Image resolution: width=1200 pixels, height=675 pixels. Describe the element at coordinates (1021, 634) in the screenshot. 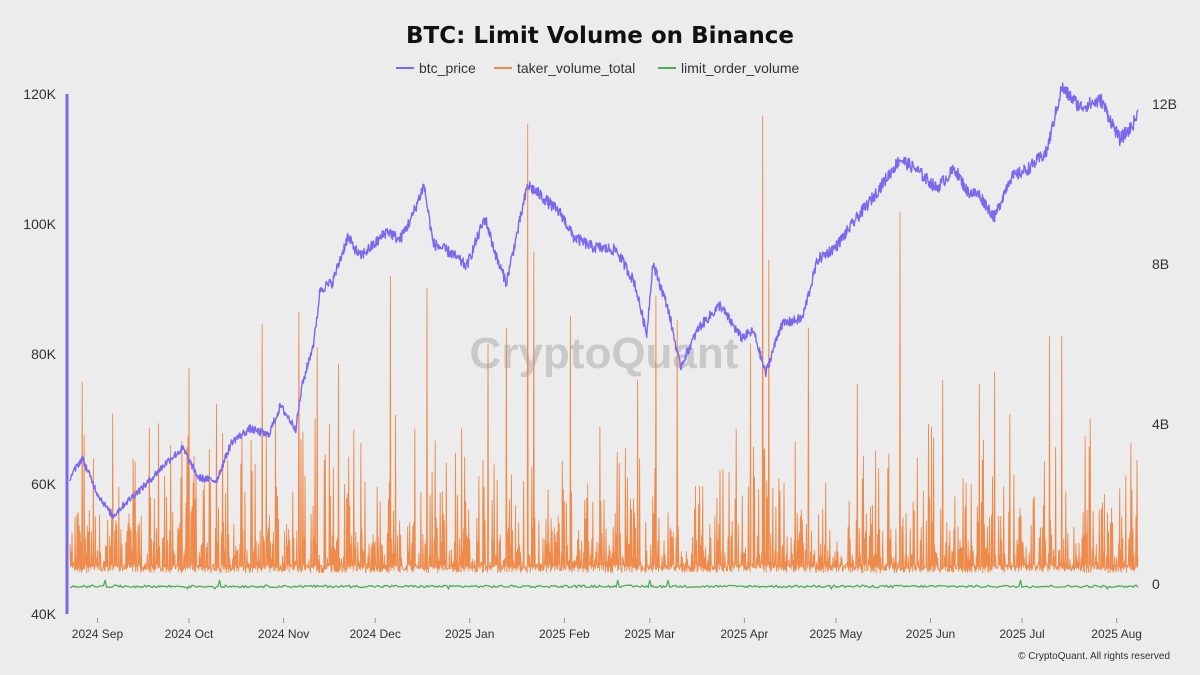

I see `x-tick-label: 2025 Jul` at that location.